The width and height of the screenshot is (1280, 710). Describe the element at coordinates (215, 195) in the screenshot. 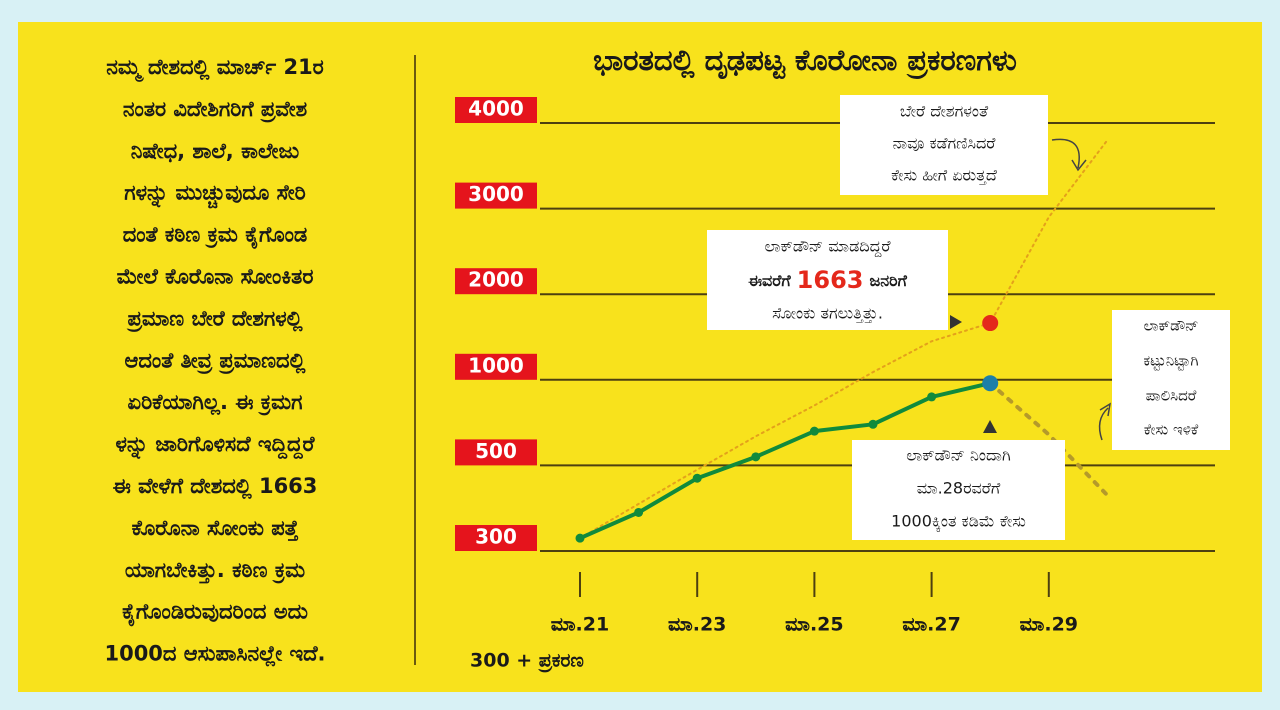

I see `article-line: ಗಳನ್ನು ಮುಚ್ಚುವುದೂ ಸೇರಿ` at that location.